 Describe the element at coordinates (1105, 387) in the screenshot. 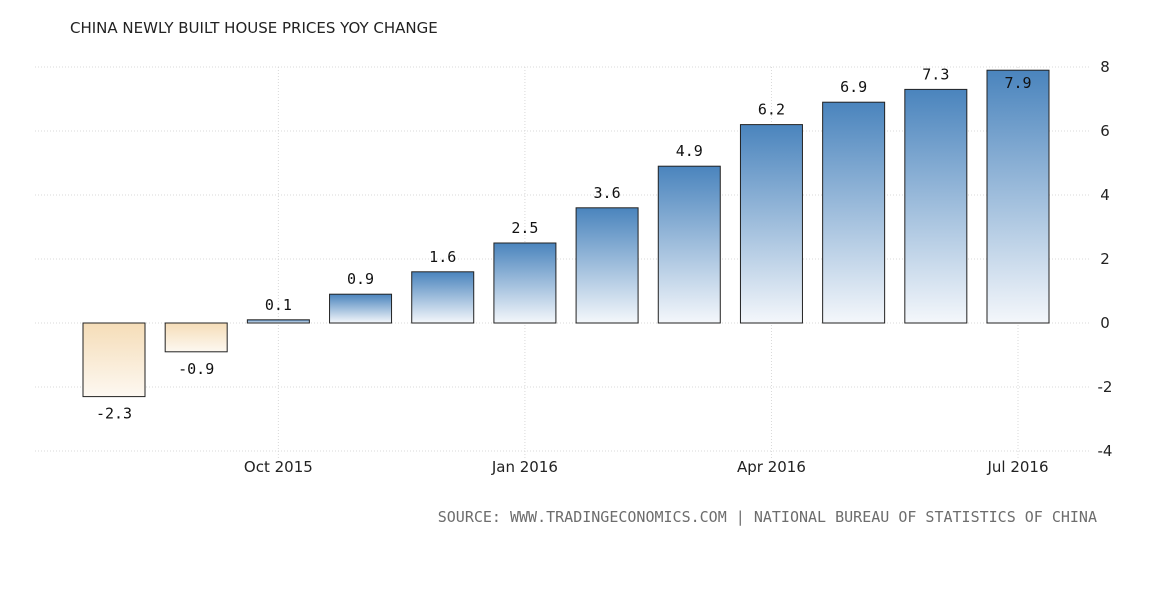

I see `y-tick-label: -2` at that location.